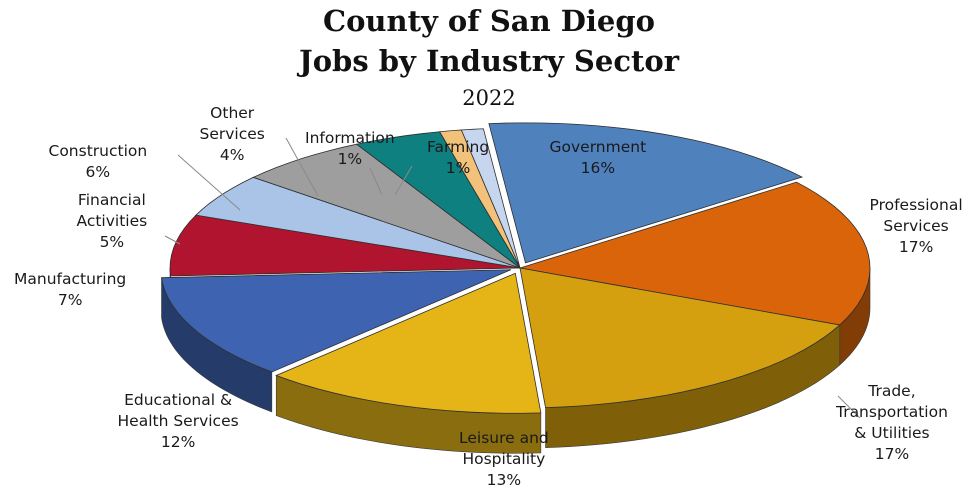 The height and width of the screenshot is (497, 978). I want to click on slice-label-manufacturing: Manufacturing 7%, so click(70, 290).